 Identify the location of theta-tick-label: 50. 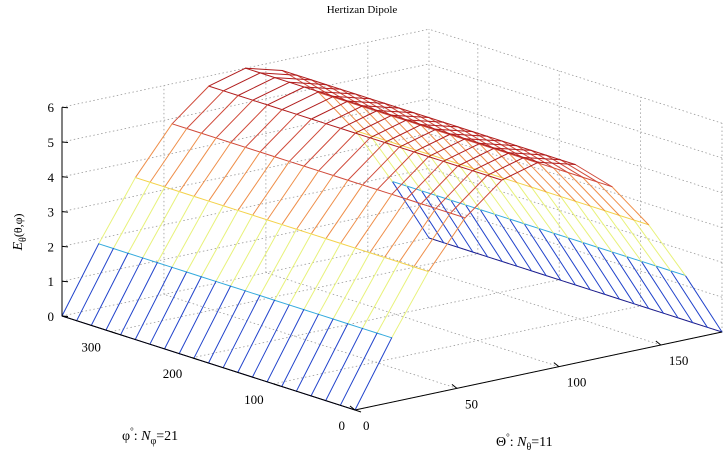
(471, 403).